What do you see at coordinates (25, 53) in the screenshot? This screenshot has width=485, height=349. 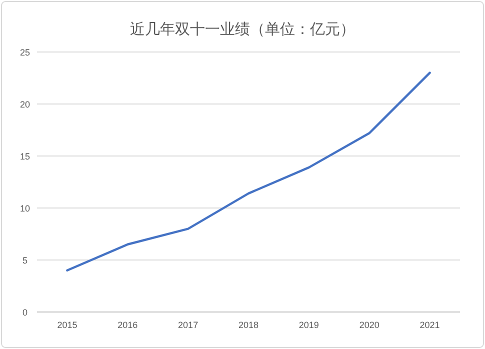 I see `y-tick-label: 25` at bounding box center [25, 53].